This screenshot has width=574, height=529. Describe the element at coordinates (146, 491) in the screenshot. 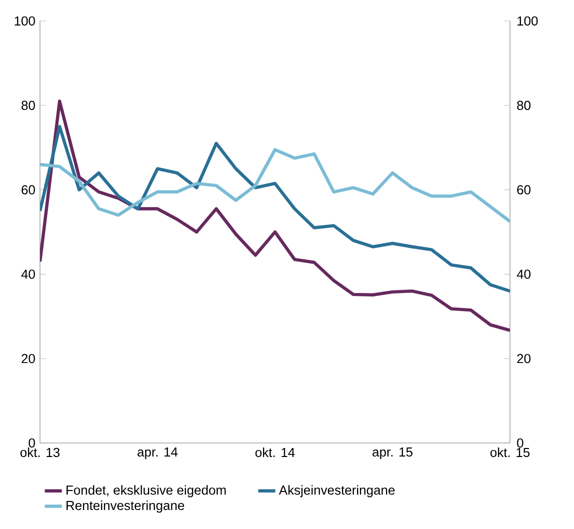

I see `legend-label: Fondet, eksklusive eigedom` at that location.